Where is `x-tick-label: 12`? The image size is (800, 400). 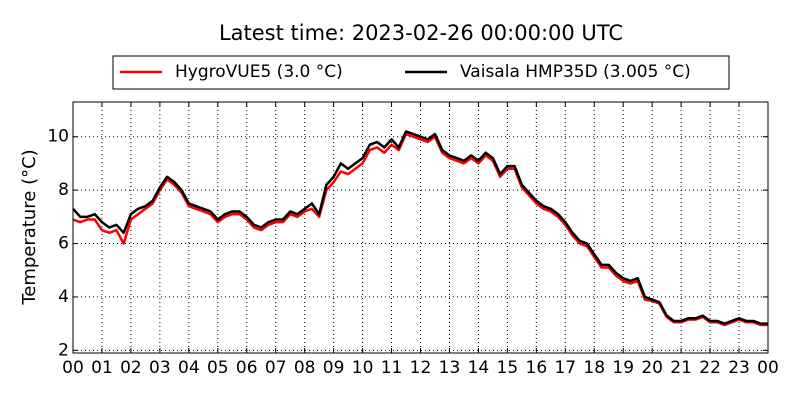 x-tick-label: 12 is located at coordinates (421, 368).